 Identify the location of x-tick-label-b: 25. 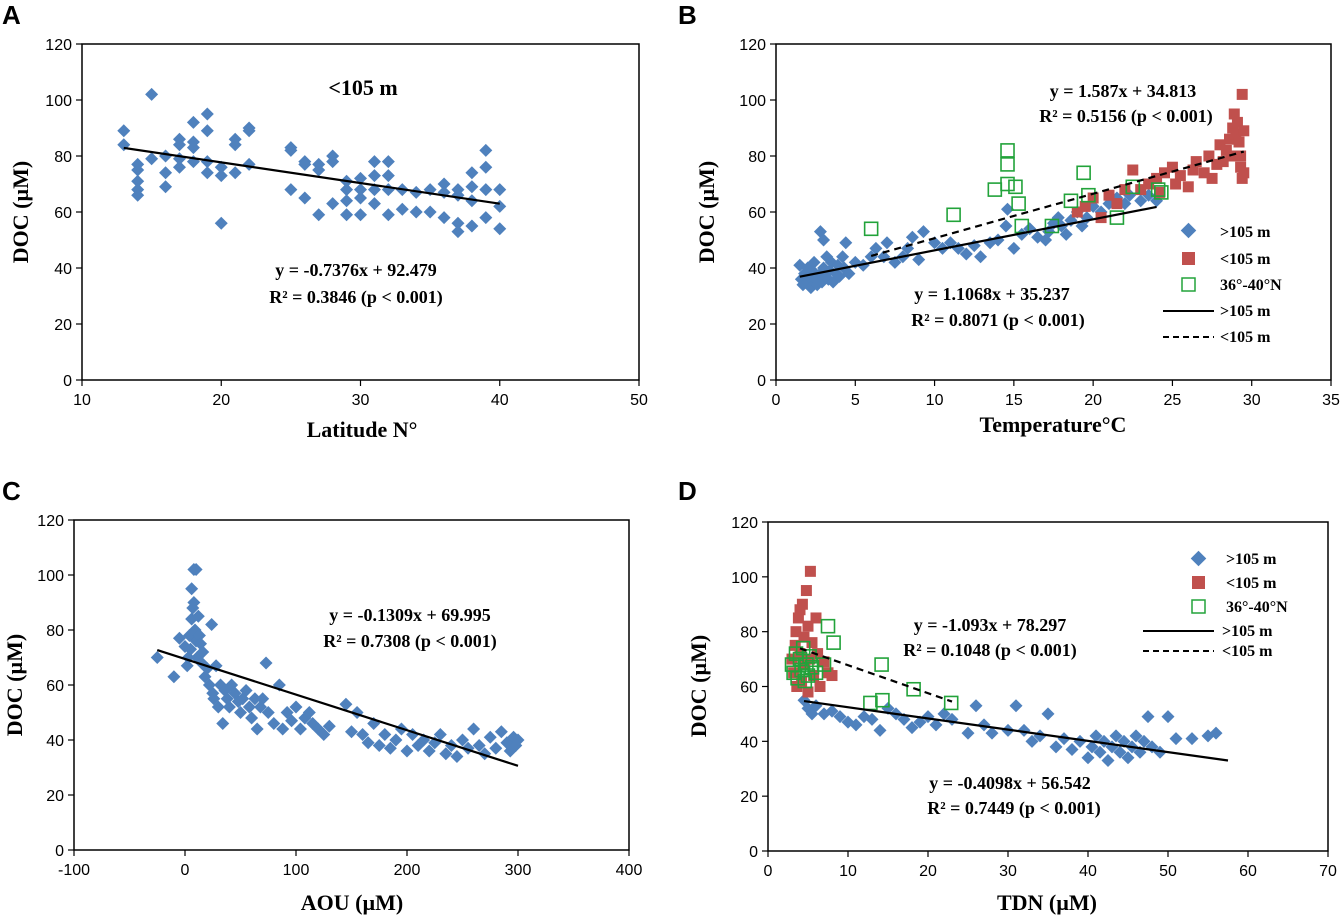
(1173, 400).